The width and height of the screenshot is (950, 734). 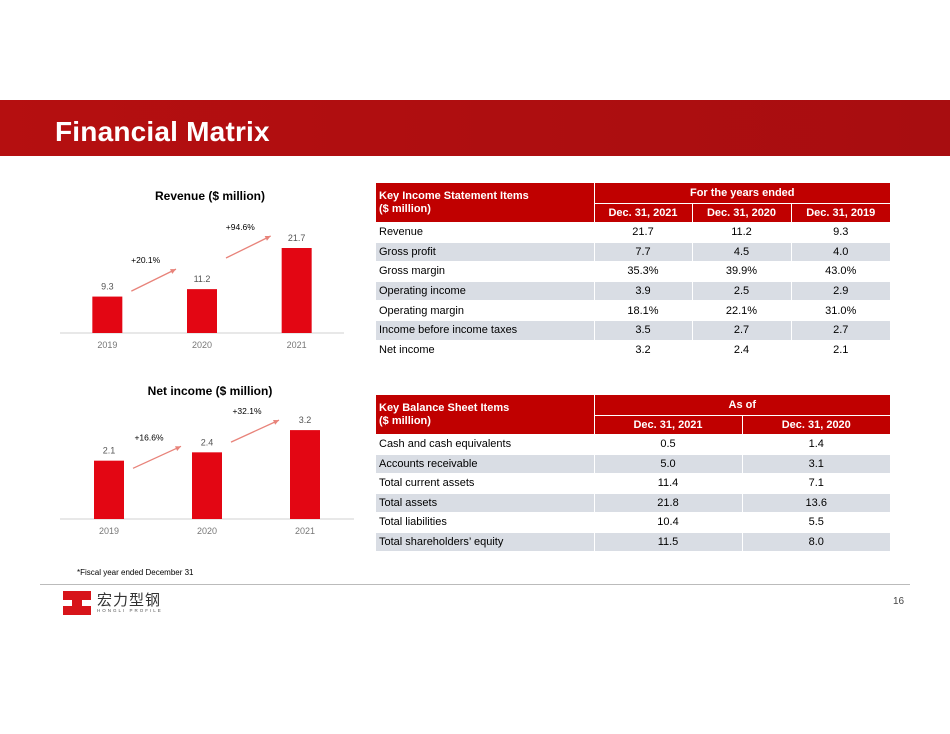 I want to click on table-row: Total liabilities 10.4 5.5, so click(x=633, y=522).